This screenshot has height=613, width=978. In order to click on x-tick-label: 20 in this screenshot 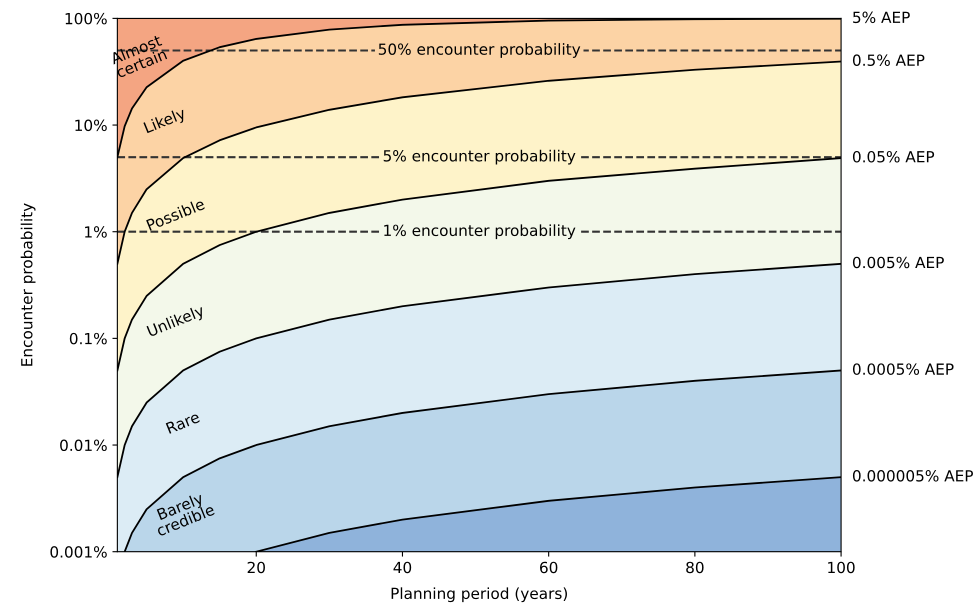, I will do `click(256, 568)`.